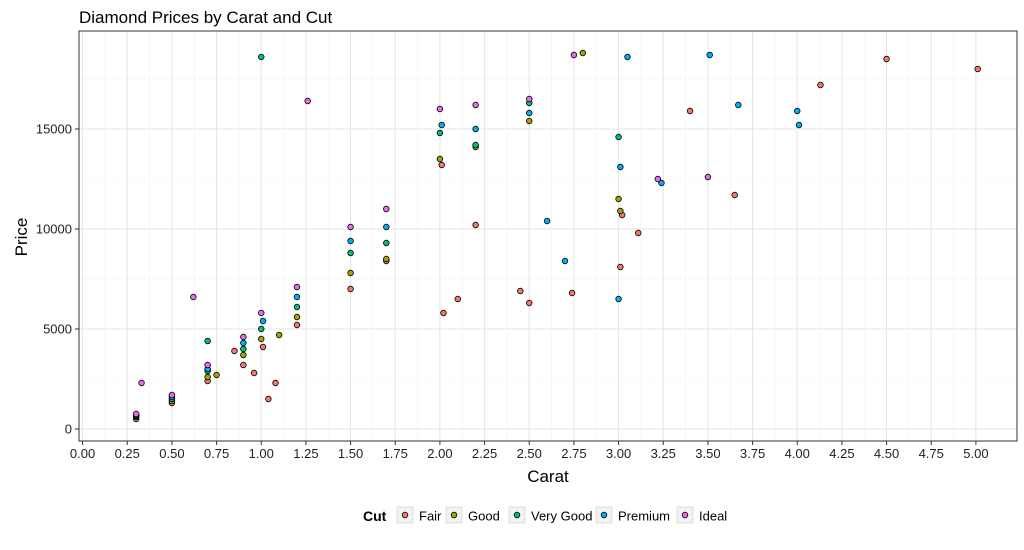 This screenshot has width=1024, height=550. Describe the element at coordinates (305, 453) in the screenshot. I see `x-tick-label: 1.25` at that location.